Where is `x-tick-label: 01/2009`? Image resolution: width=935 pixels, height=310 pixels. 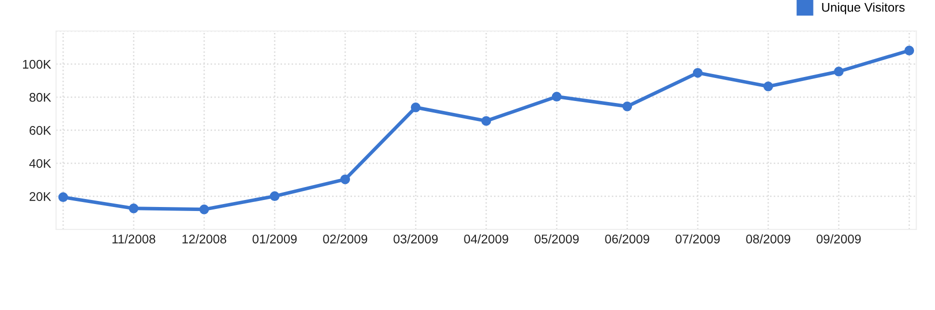 x-tick-label: 01/2009 is located at coordinates (274, 239).